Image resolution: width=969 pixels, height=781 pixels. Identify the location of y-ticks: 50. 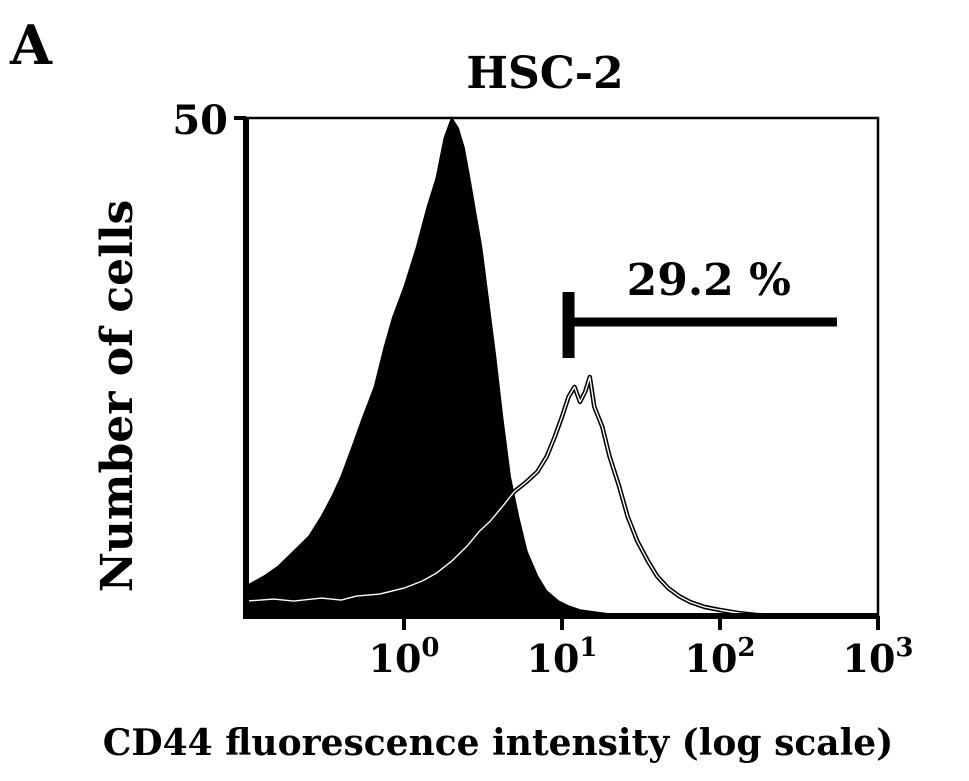
(209, 120).